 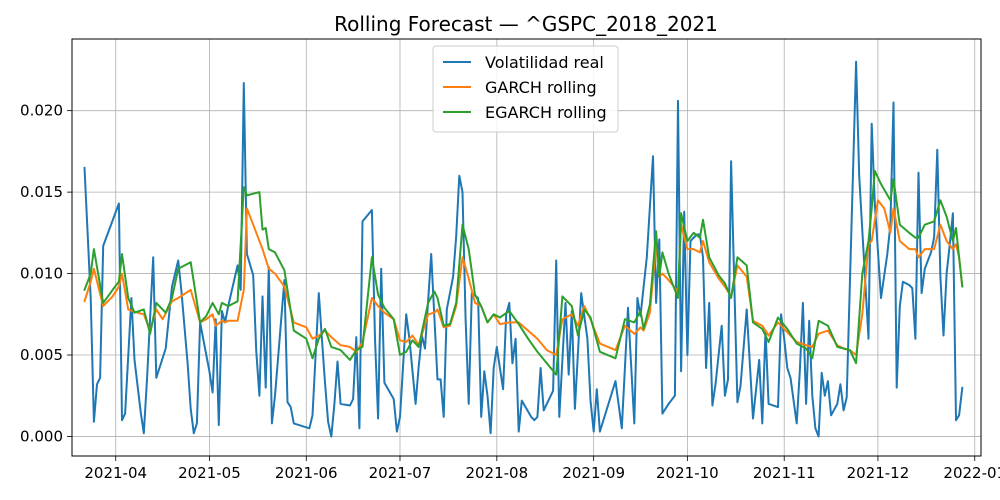 I want to click on x-tick-label: 2021-07, so click(x=400, y=473).